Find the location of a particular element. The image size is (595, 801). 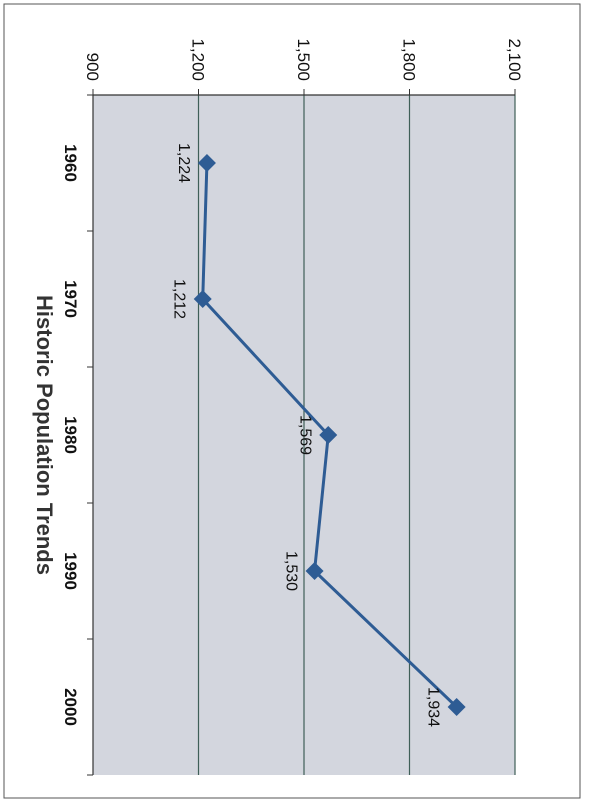

y-tick-label: 1,500 is located at coordinates (303, 59).